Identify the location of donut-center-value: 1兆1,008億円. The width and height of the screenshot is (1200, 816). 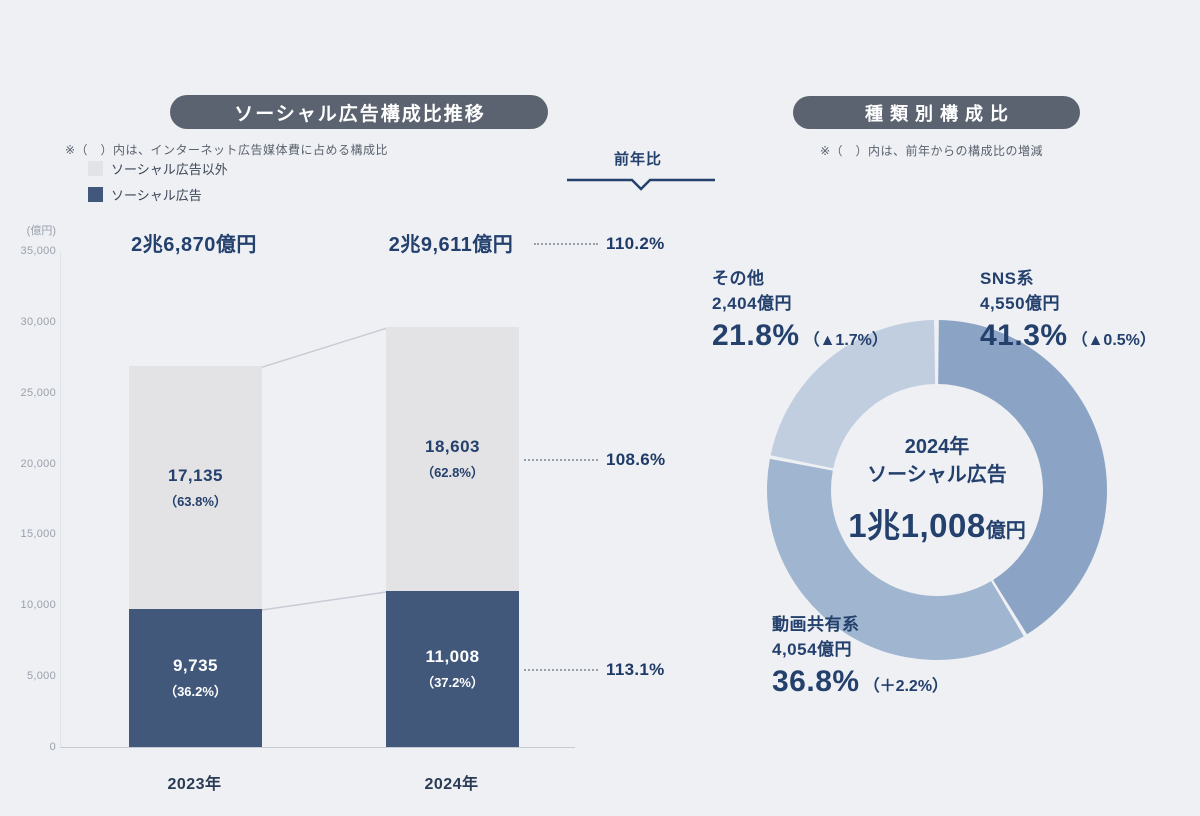
(936, 523).